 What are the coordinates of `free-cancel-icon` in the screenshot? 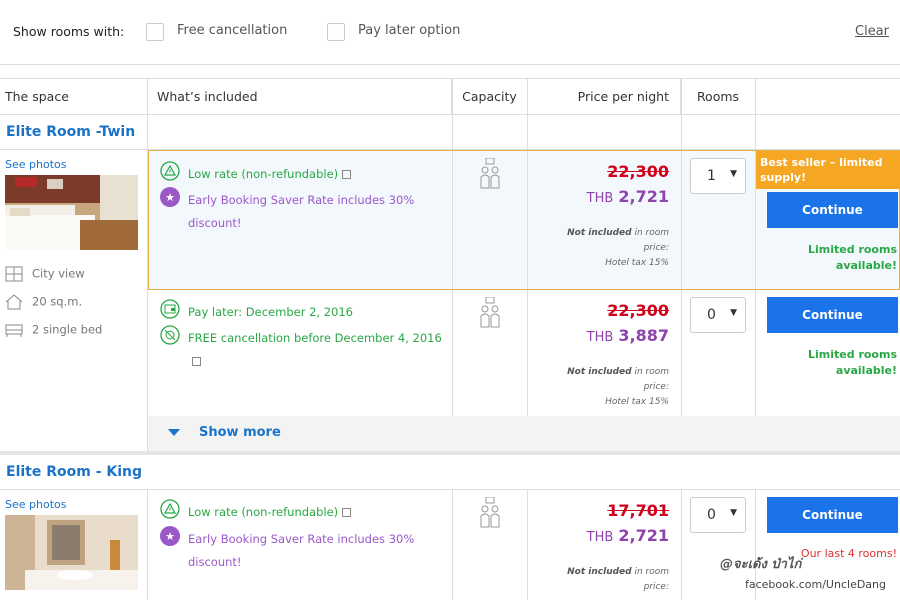 It's located at (170, 335).